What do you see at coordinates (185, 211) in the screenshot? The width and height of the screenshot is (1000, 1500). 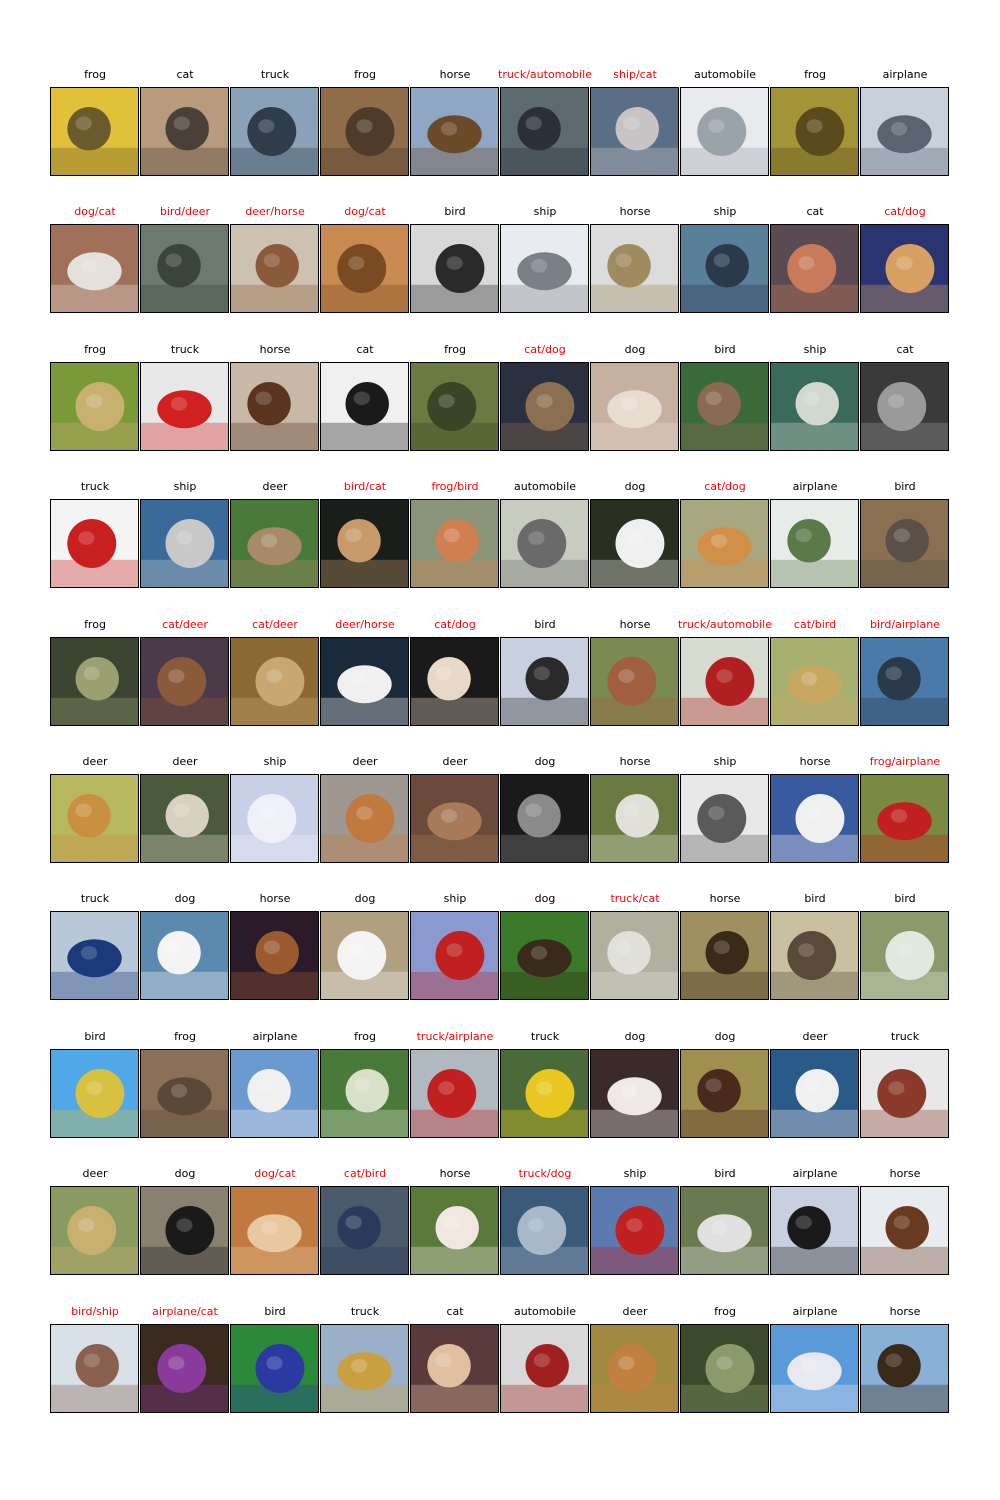 I see `mismatch-label: bird/deer` at bounding box center [185, 211].